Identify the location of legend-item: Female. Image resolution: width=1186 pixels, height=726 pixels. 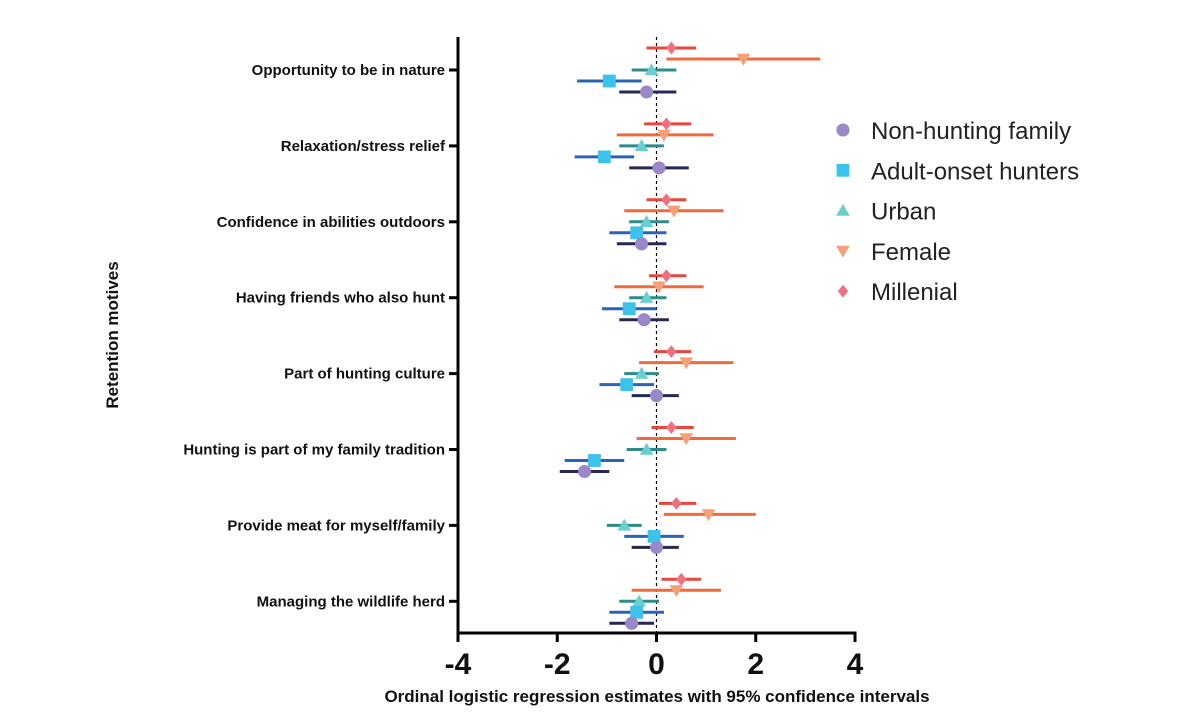
(893, 252).